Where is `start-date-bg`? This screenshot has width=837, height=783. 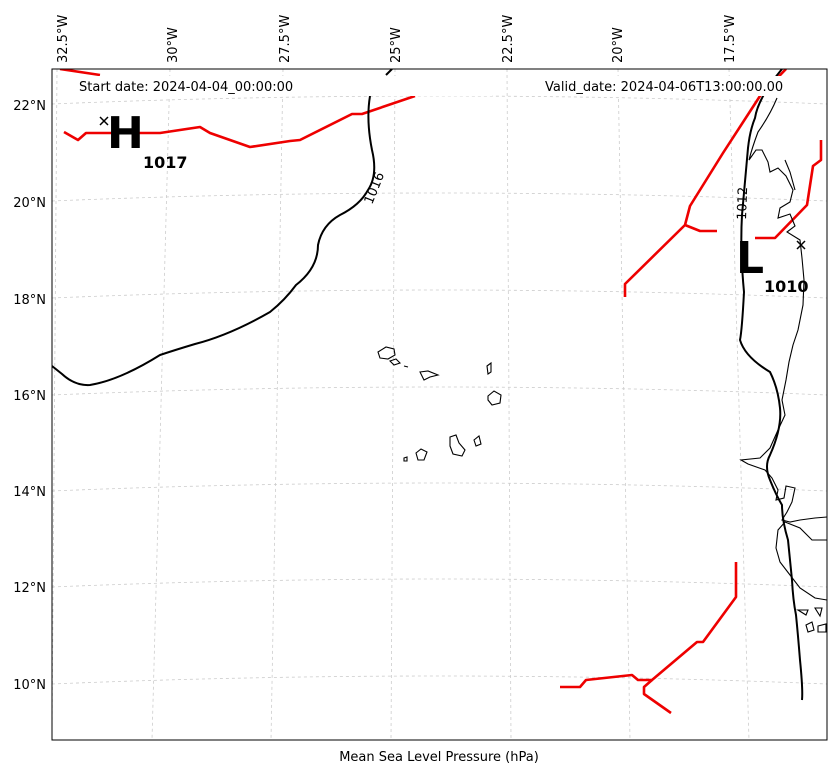 start-date-bg is located at coordinates (283, 86).